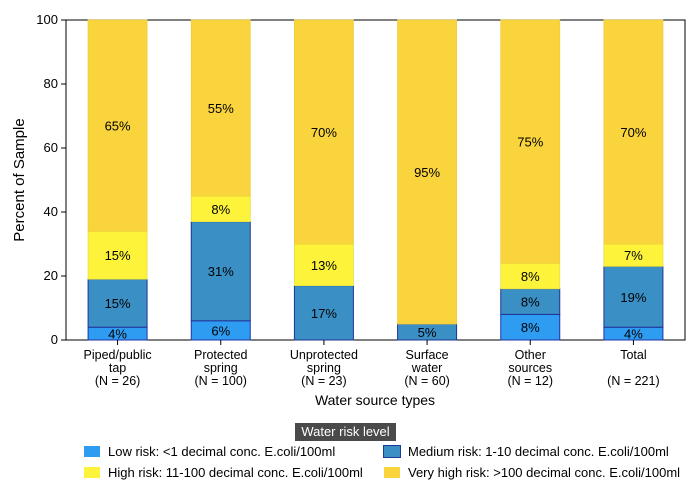 The image size is (691, 492). What do you see at coordinates (530, 368) in the screenshot?
I see `x-tick-label: sources` at bounding box center [530, 368].